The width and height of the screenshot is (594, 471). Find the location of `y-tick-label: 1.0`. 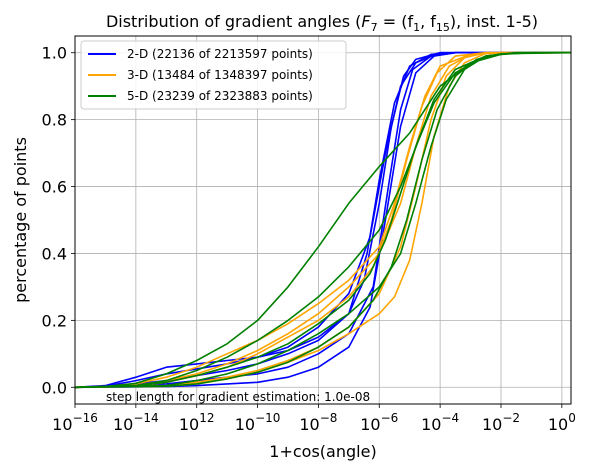

y-tick-label: 1.0 is located at coordinates (54, 53).